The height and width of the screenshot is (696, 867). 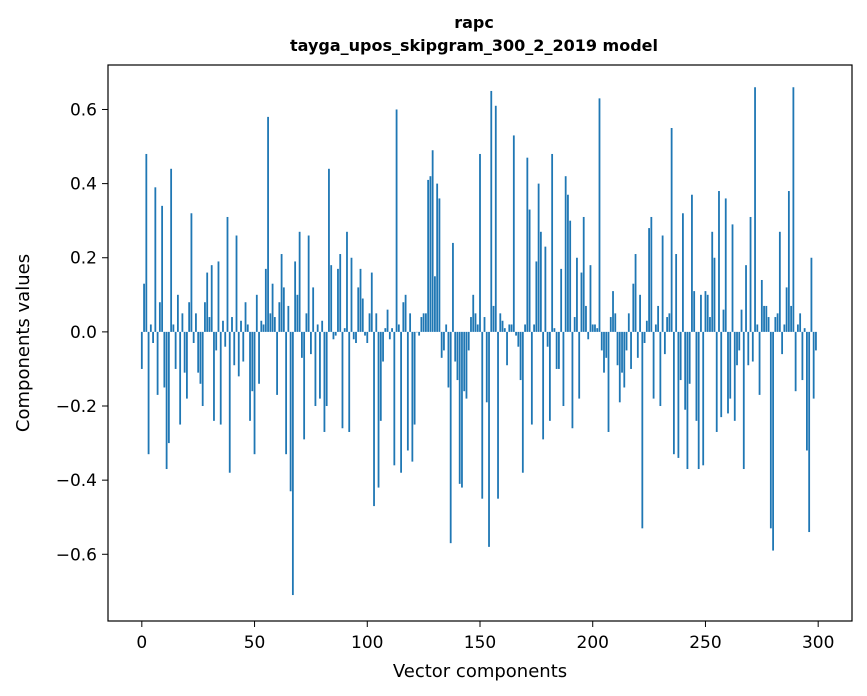 I want to click on chart-title: rapc, so click(x=474, y=22).